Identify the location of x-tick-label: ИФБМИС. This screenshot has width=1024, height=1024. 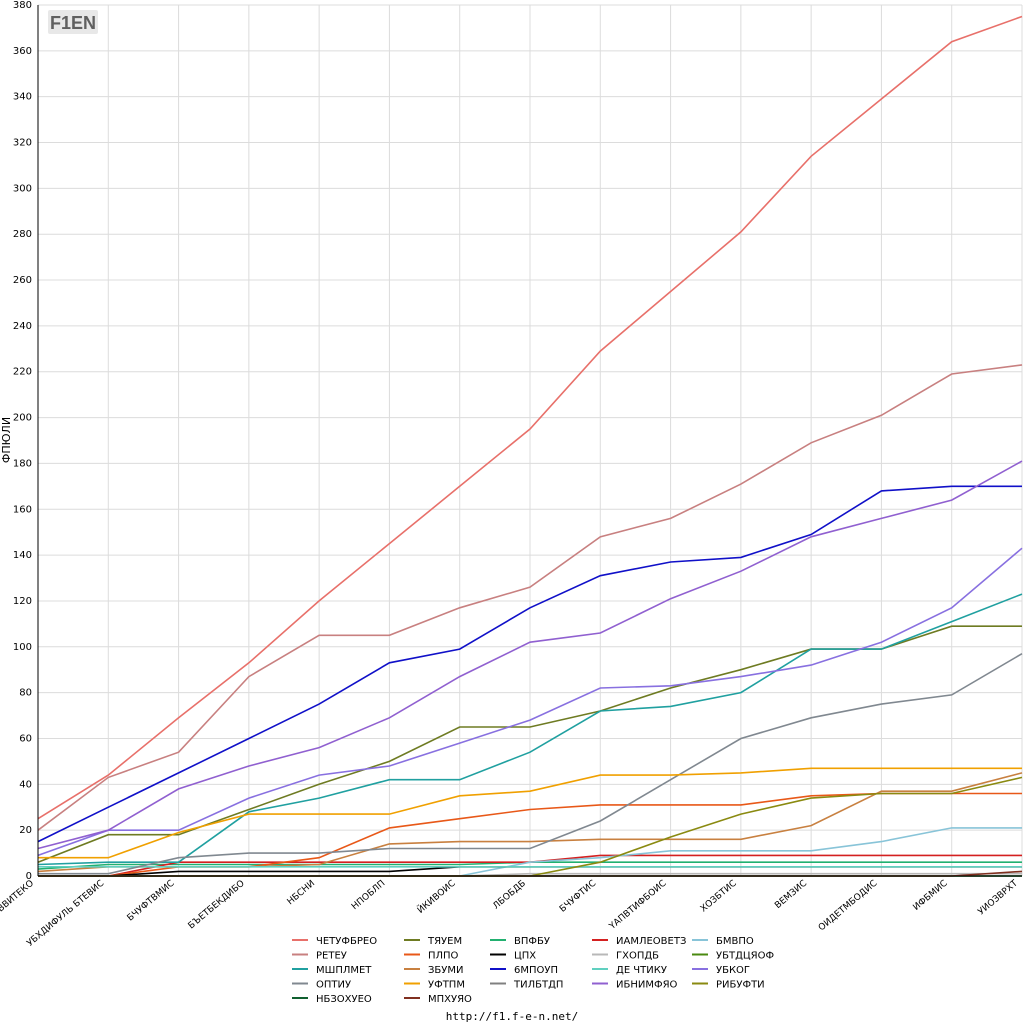
(930, 896).